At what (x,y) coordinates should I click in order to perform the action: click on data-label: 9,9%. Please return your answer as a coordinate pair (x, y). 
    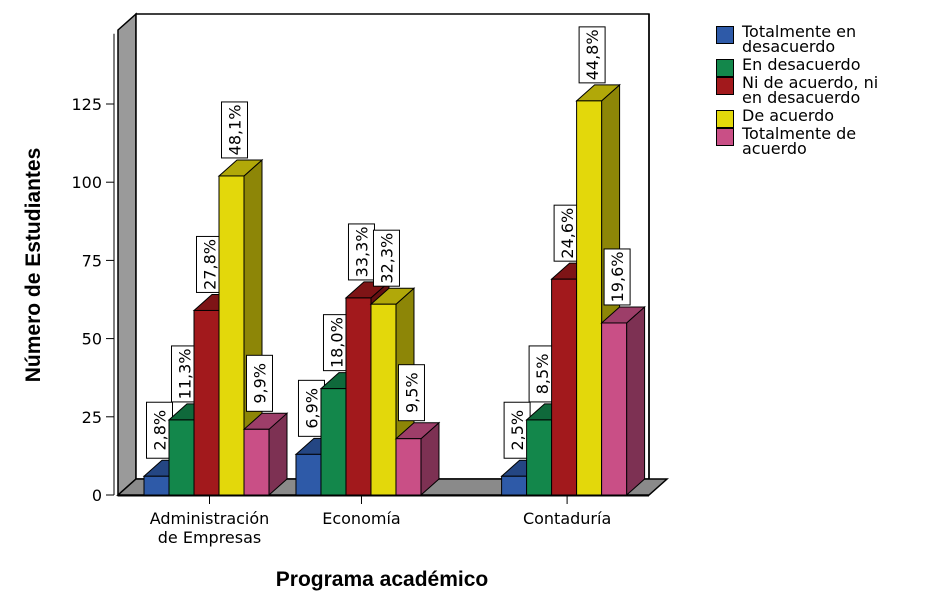
    Looking at the image, I should click on (259, 383).